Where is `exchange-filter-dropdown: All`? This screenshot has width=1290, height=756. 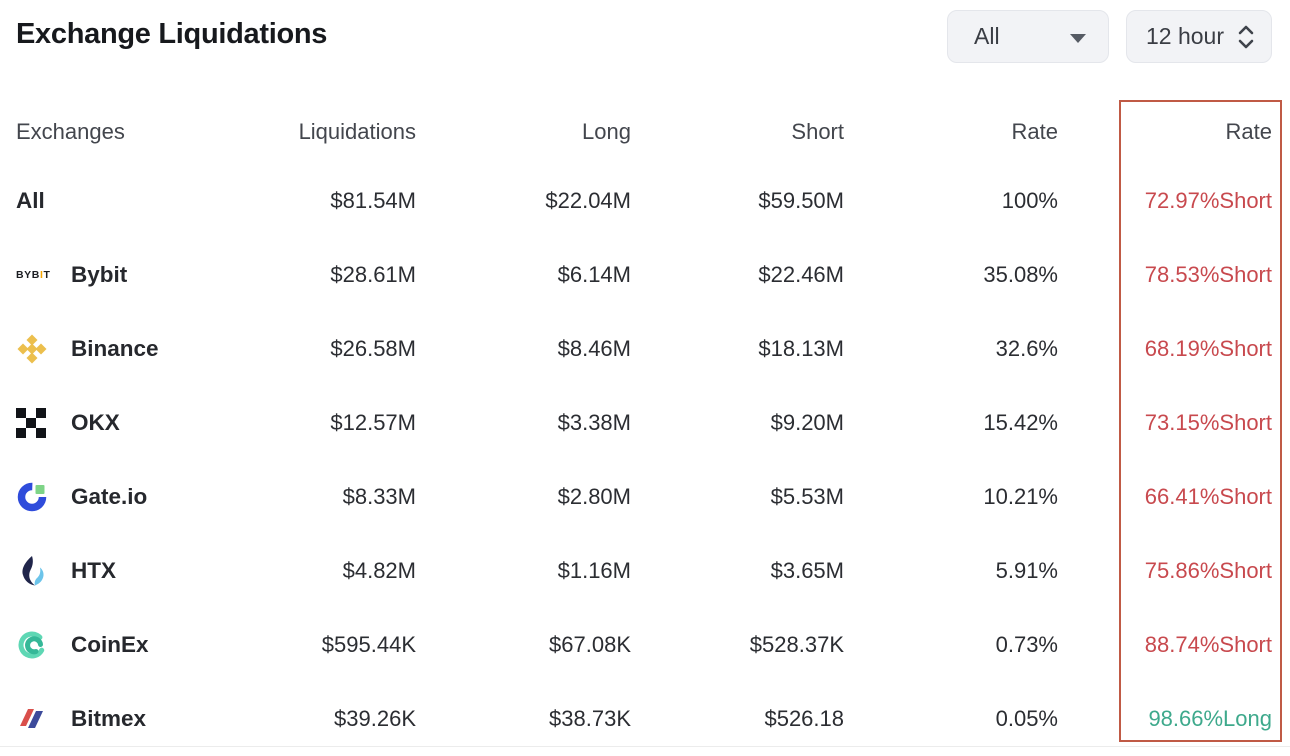 exchange-filter-dropdown: All is located at coordinates (1028, 36).